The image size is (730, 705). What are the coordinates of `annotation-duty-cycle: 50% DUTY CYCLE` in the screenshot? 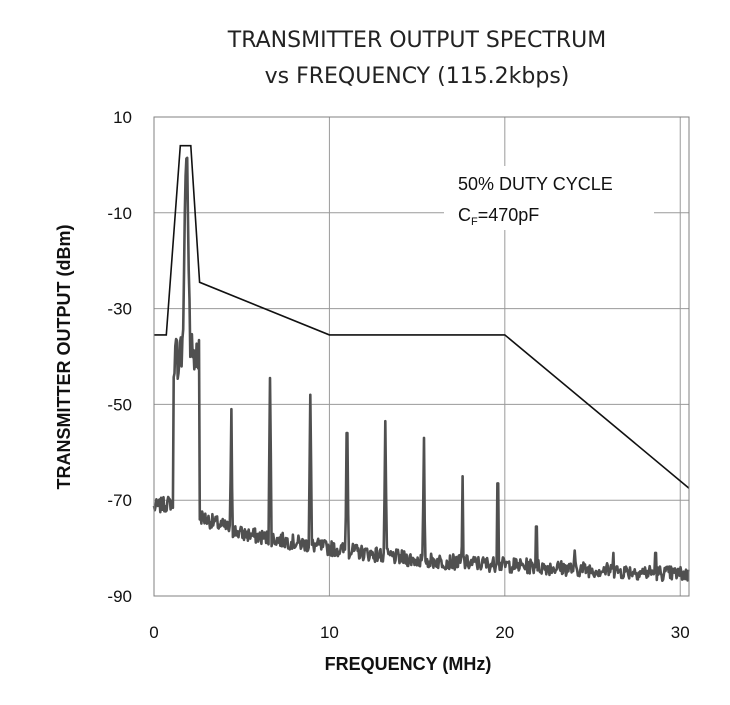 It's located at (535, 184).